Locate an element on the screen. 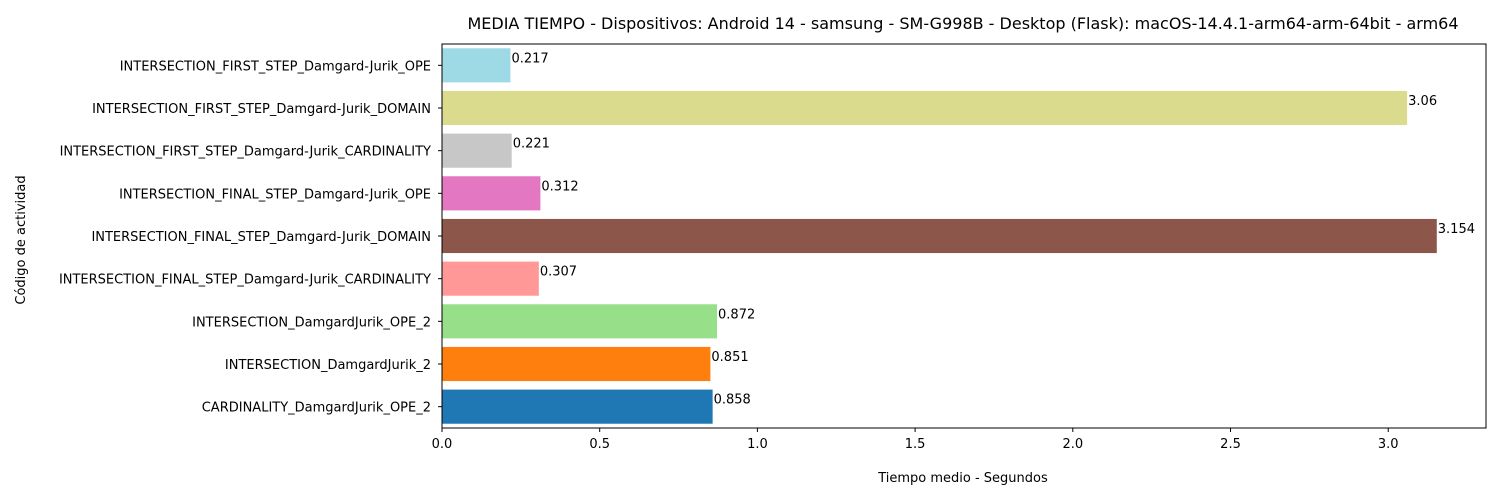  x-ticks: 0.0 0.5 1.0 1.5 2.0 2.5 3.0 is located at coordinates (915, 440).